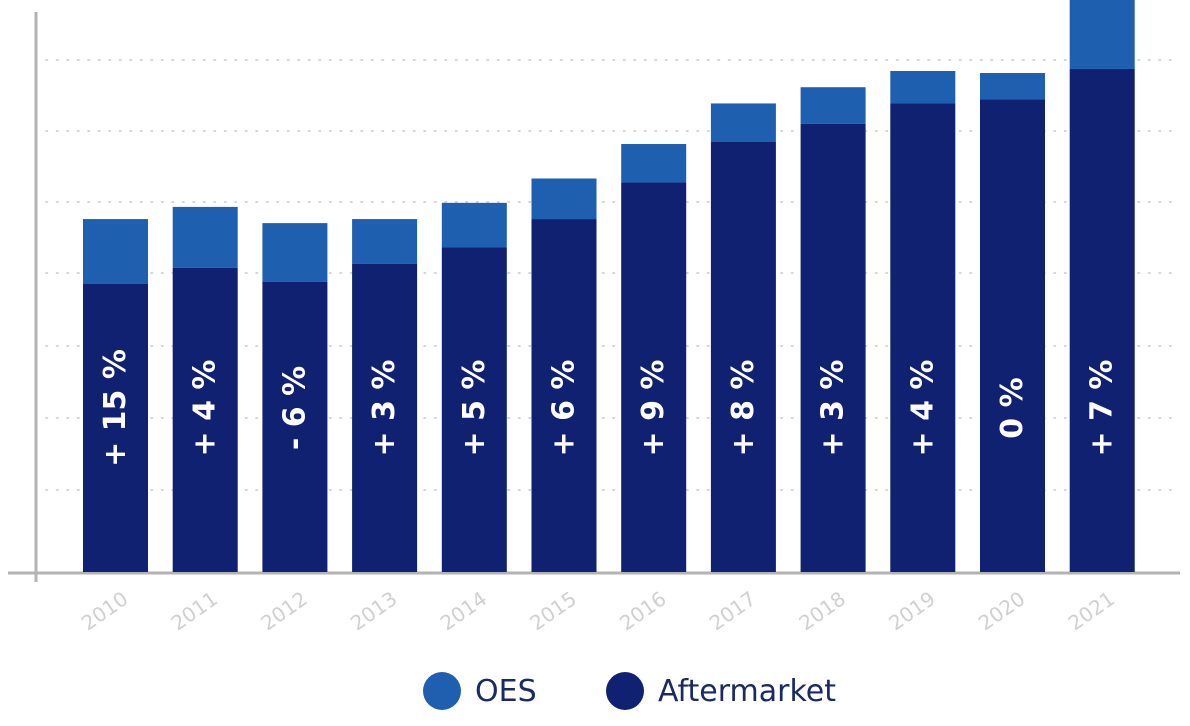  Describe the element at coordinates (595, 699) in the screenshot. I see `legend: OES Aftermarket` at that location.